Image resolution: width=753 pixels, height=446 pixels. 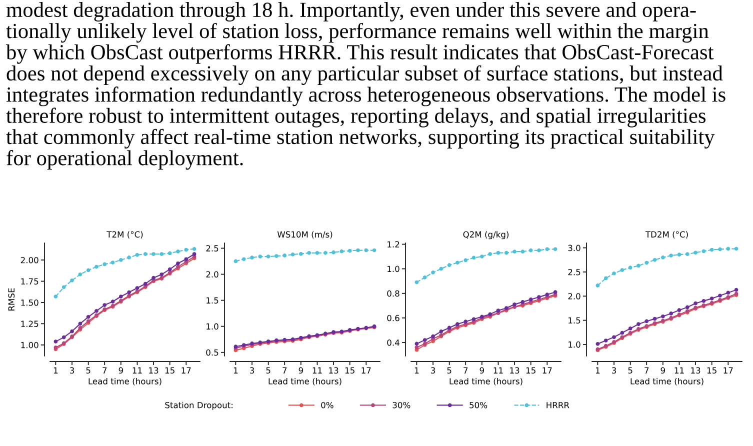 I want to click on legend-label: 0%, so click(x=327, y=405).